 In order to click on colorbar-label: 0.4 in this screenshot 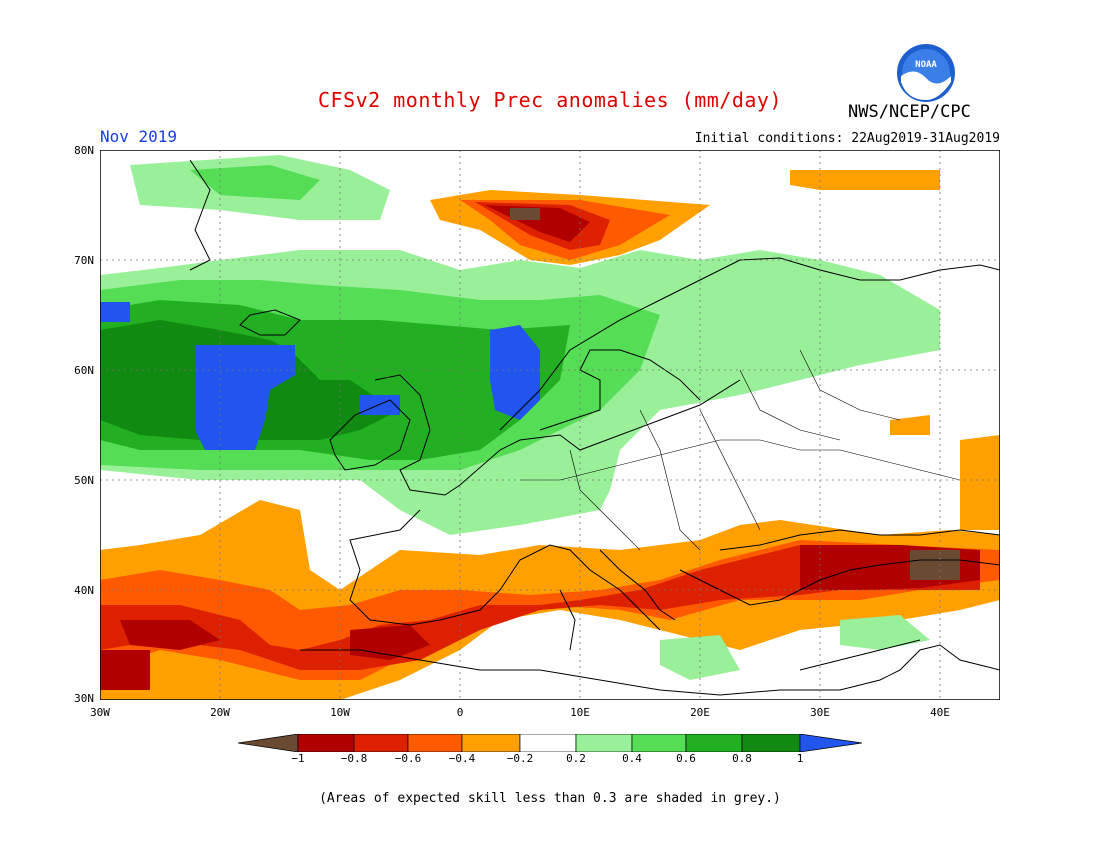, I will do `click(632, 758)`.